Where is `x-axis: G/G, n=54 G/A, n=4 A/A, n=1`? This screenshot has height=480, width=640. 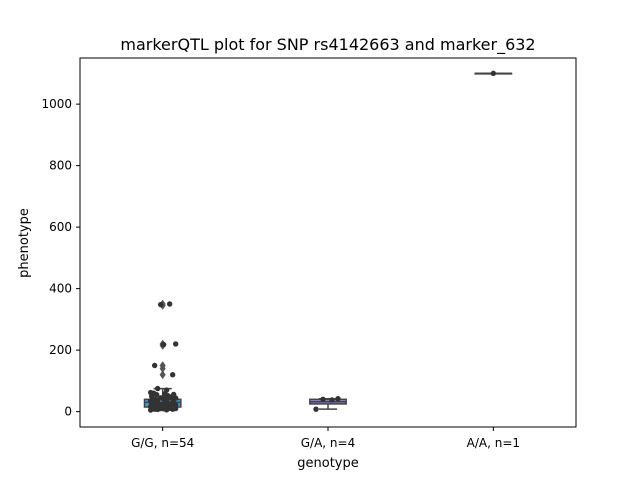
x-axis: G/G, n=54 G/A, n=4 A/A, n=1 is located at coordinates (325, 438).